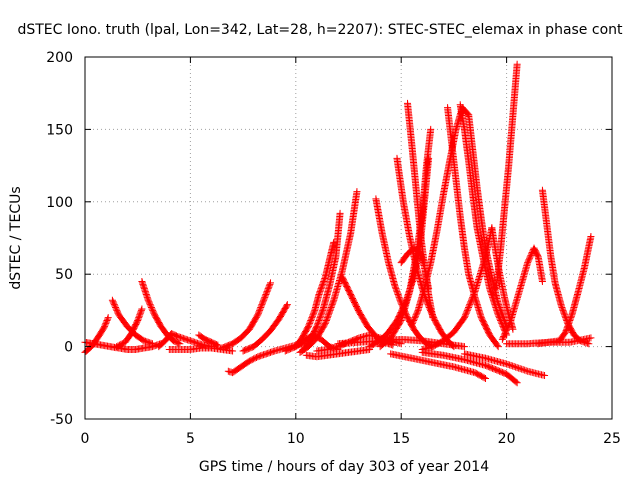 This screenshot has height=480, width=640. Describe the element at coordinates (507, 439) in the screenshot. I see `x-tick-label: 20` at that location.